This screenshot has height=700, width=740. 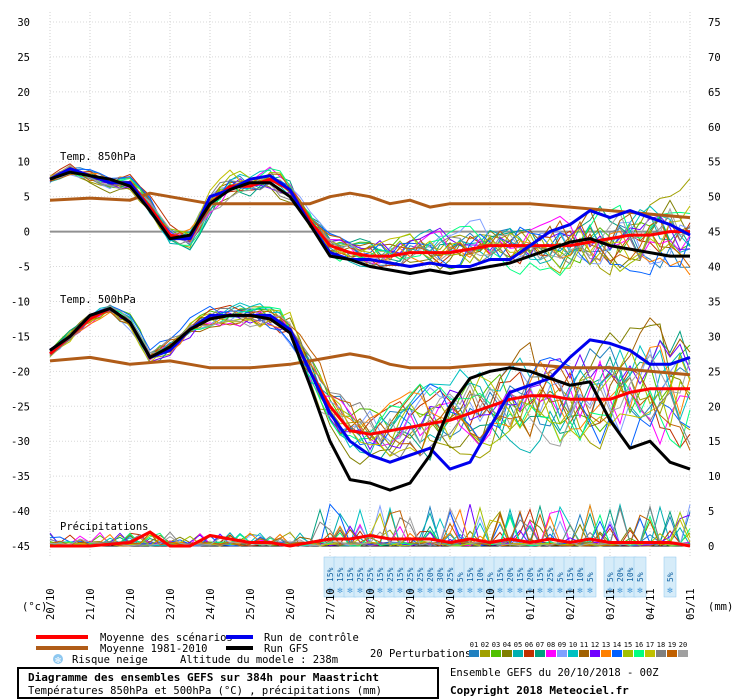 What do you see at coordinates (211, 604) in the screenshot?
I see `x-date-label: 24/10` at bounding box center [211, 604].